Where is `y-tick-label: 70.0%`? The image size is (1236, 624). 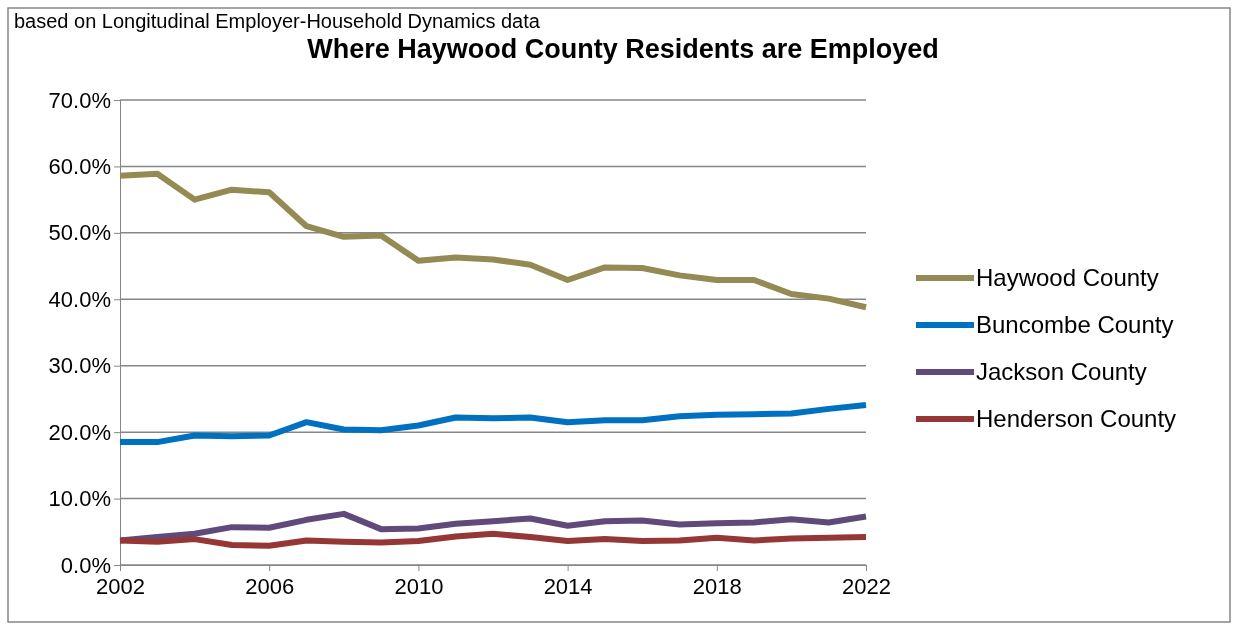 y-tick-label: 70.0% is located at coordinates (79, 100).